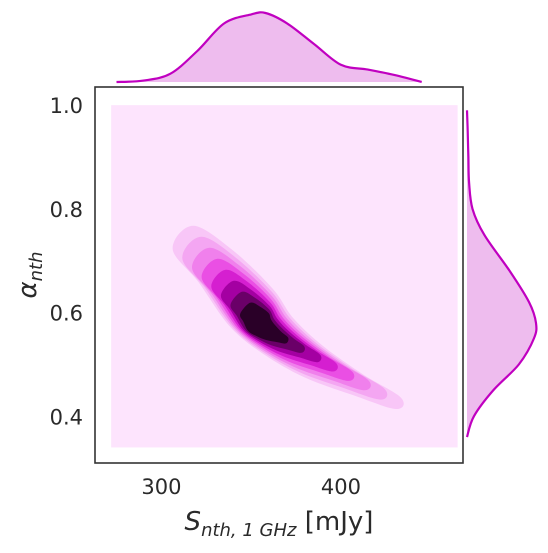 This screenshot has width=548, height=553. Describe the element at coordinates (251, 487) in the screenshot. I see `x-axis-ticks: 300 400` at that location.